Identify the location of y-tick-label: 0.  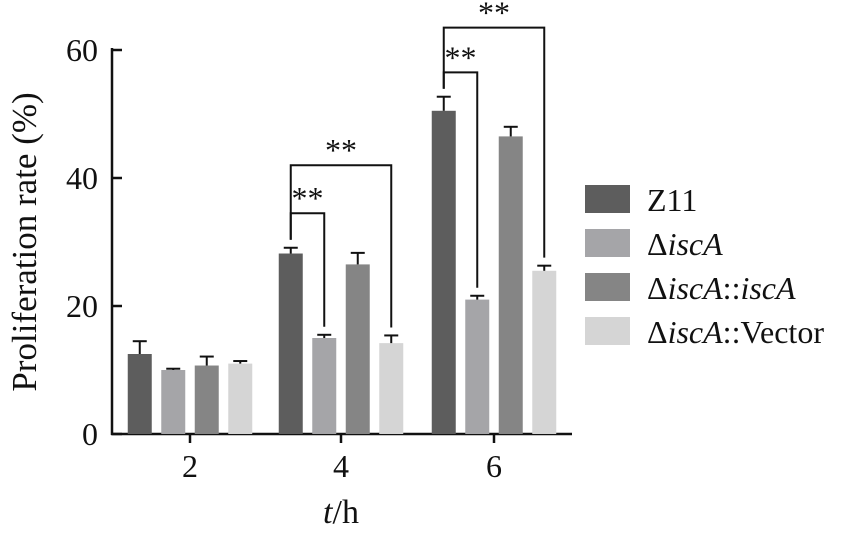
(90, 434).